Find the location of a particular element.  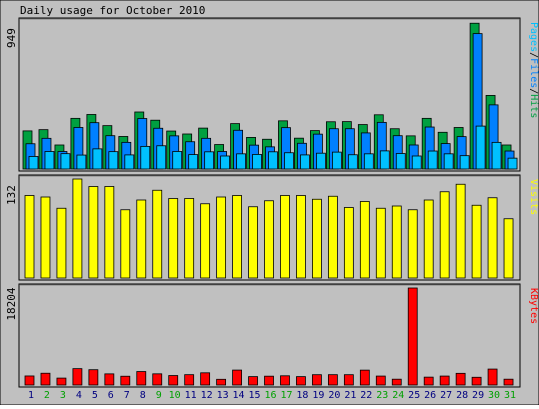

x-tick-label-day-12: 12 is located at coordinates (207, 395).